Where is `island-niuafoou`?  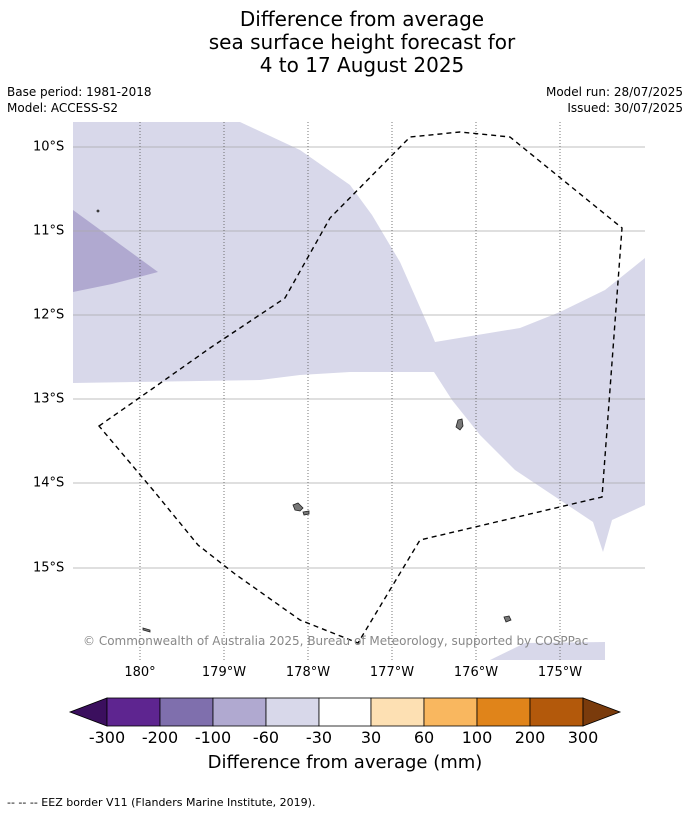
island-niuafoou is located at coordinates (459, 424).